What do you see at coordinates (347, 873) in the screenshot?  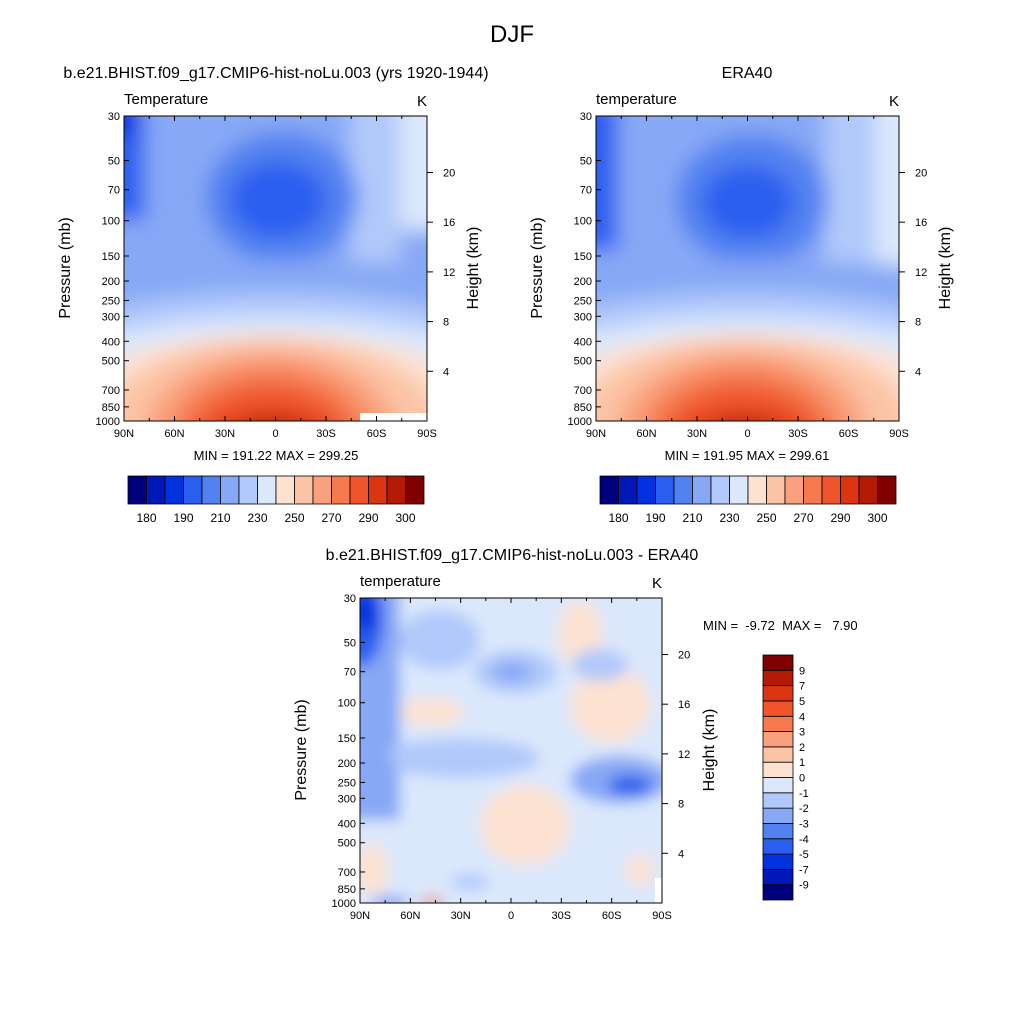 I see `y-tick-label: 700` at bounding box center [347, 873].